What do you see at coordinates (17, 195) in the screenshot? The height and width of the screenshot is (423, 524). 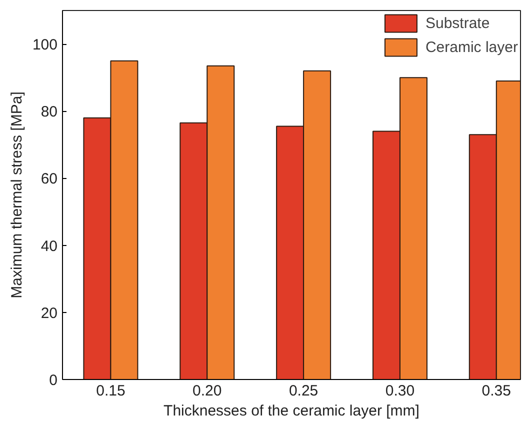 I see `y-axis-title: Maximum thermal stress [MPa]` at bounding box center [17, 195].